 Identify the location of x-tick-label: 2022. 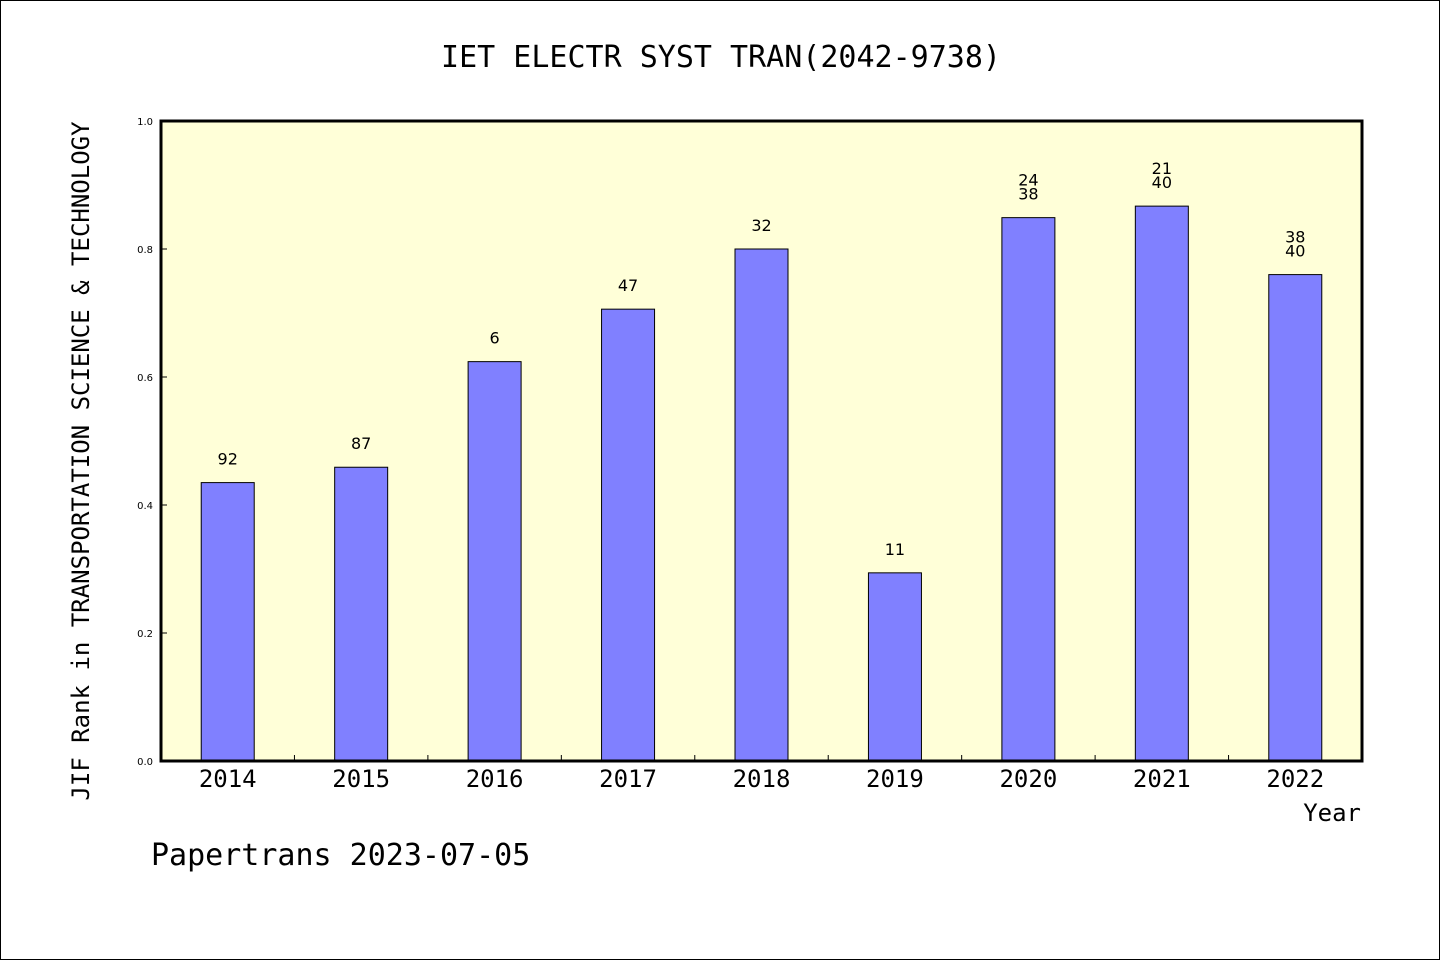
(1295, 779).